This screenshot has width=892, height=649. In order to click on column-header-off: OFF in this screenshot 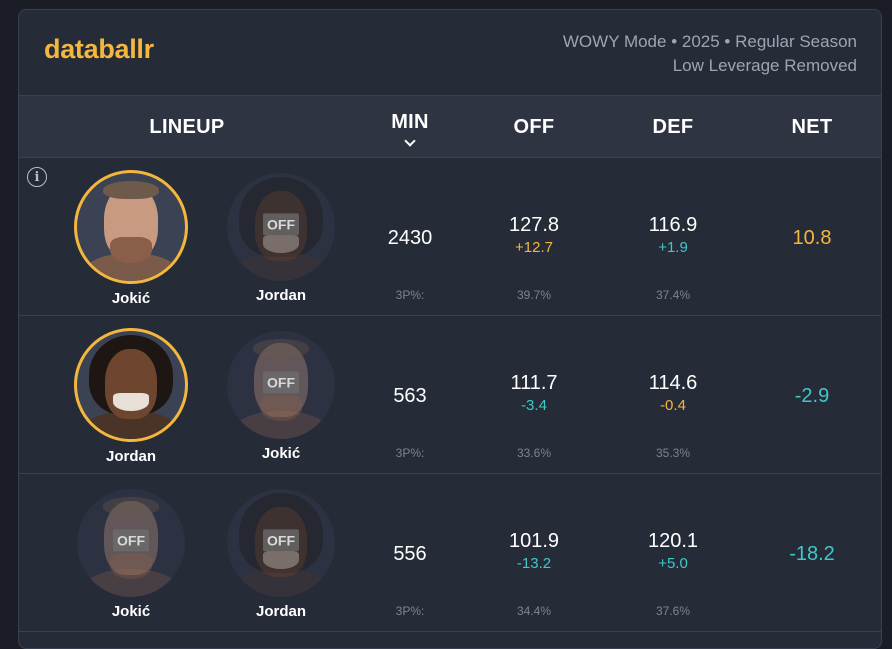, I will do `click(534, 127)`.